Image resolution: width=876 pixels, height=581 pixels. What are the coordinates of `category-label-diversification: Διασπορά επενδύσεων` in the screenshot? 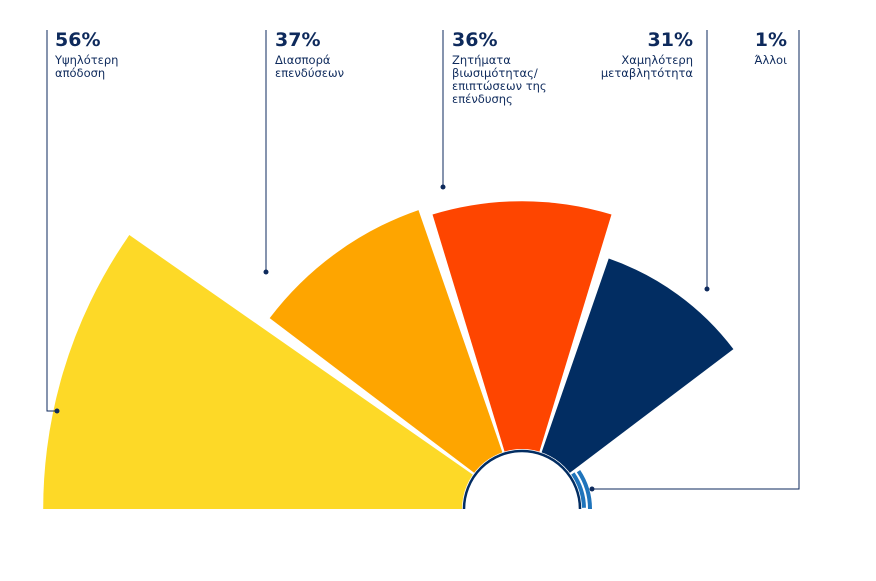 It's located at (310, 66).